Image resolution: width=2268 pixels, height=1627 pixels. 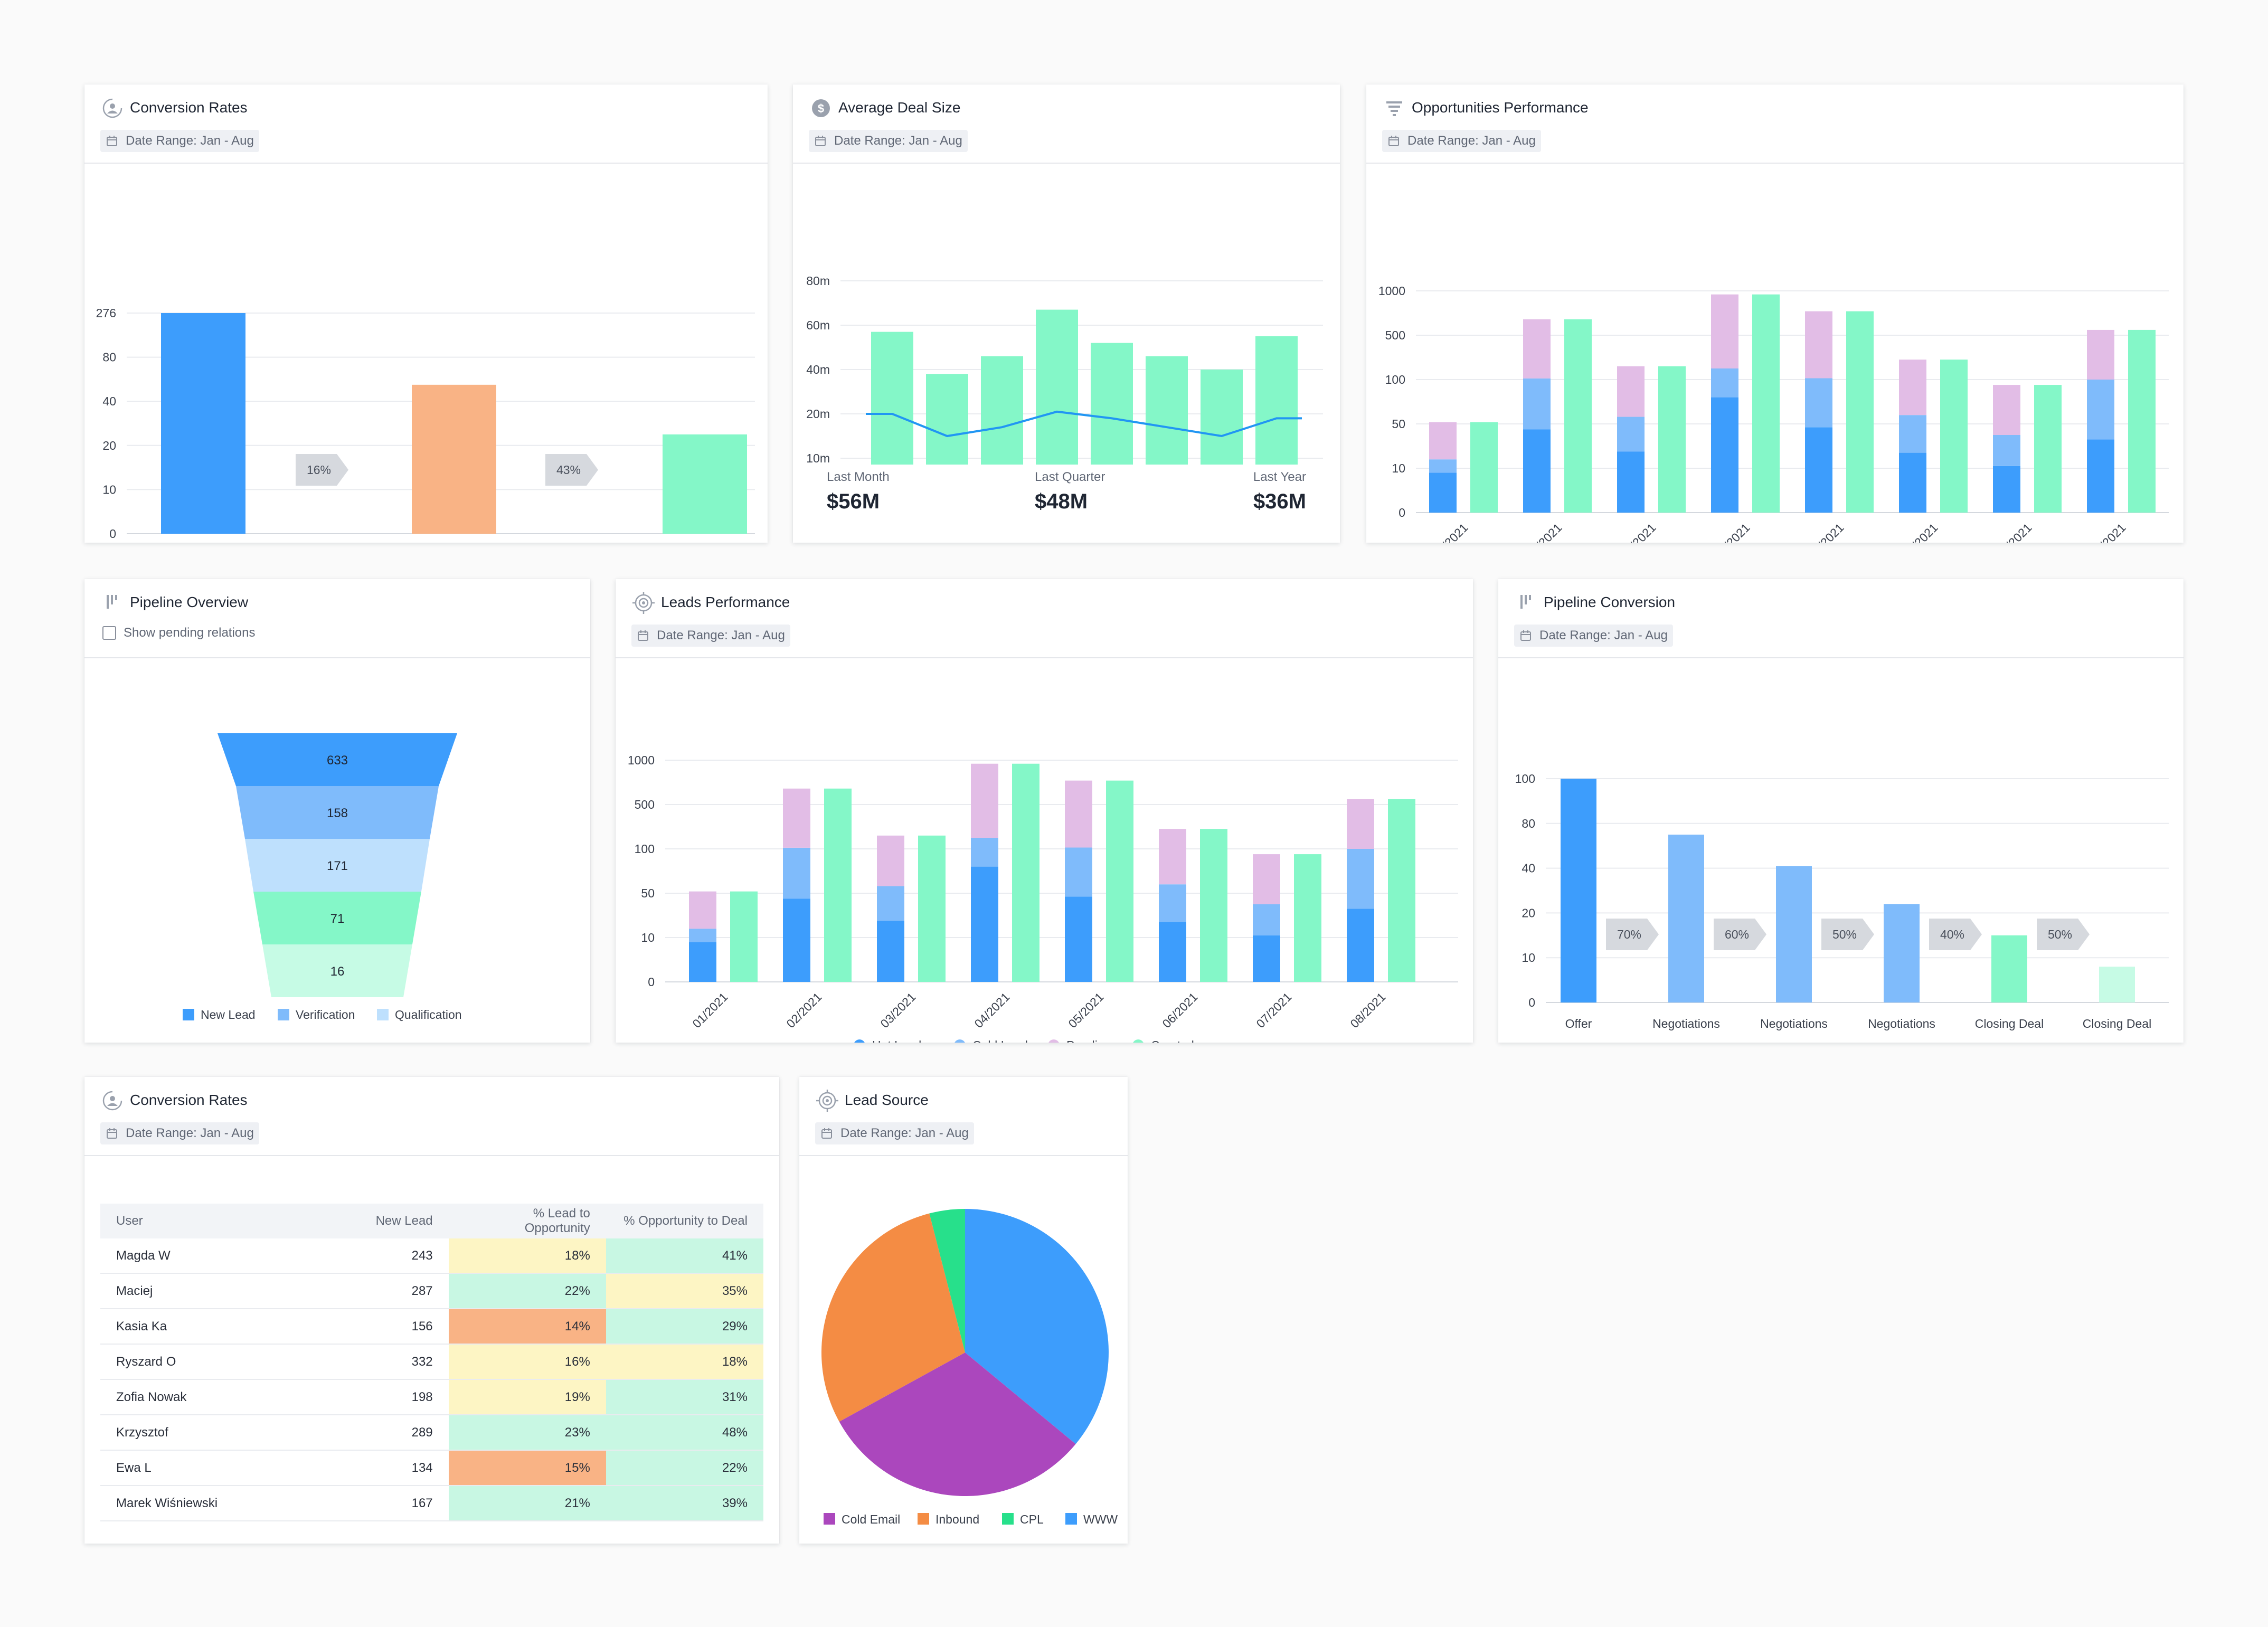 What do you see at coordinates (389, 1468) in the screenshot?
I see `table-cell: 134` at bounding box center [389, 1468].